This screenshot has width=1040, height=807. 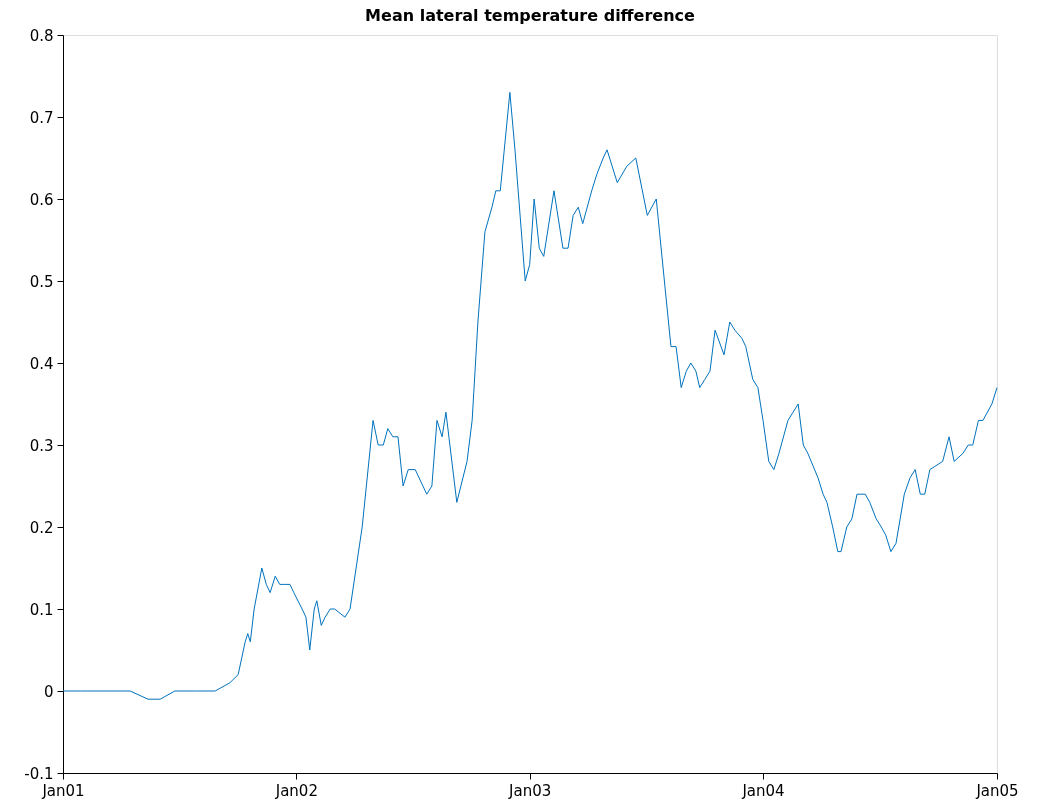 I want to click on x-tick-label: Jan03, so click(x=530, y=790).